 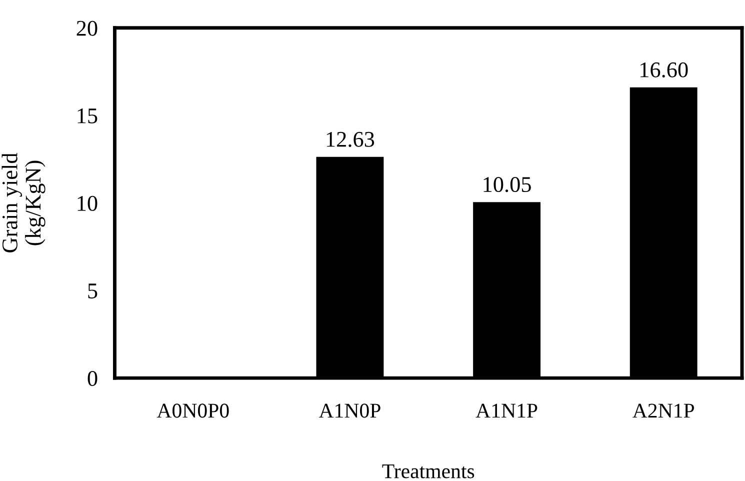 What do you see at coordinates (87, 28) in the screenshot?
I see `y-tick-label: 20` at bounding box center [87, 28].